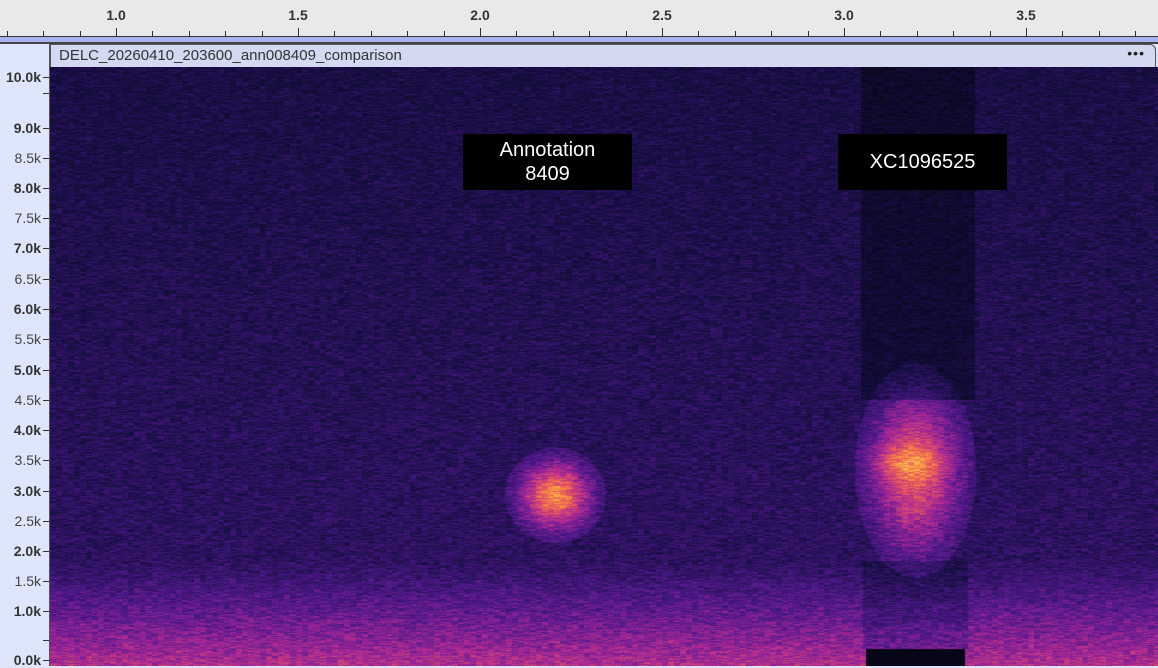 The image size is (1158, 668). Describe the element at coordinates (27, 218) in the screenshot. I see `frequency-label: 7.5k` at that location.